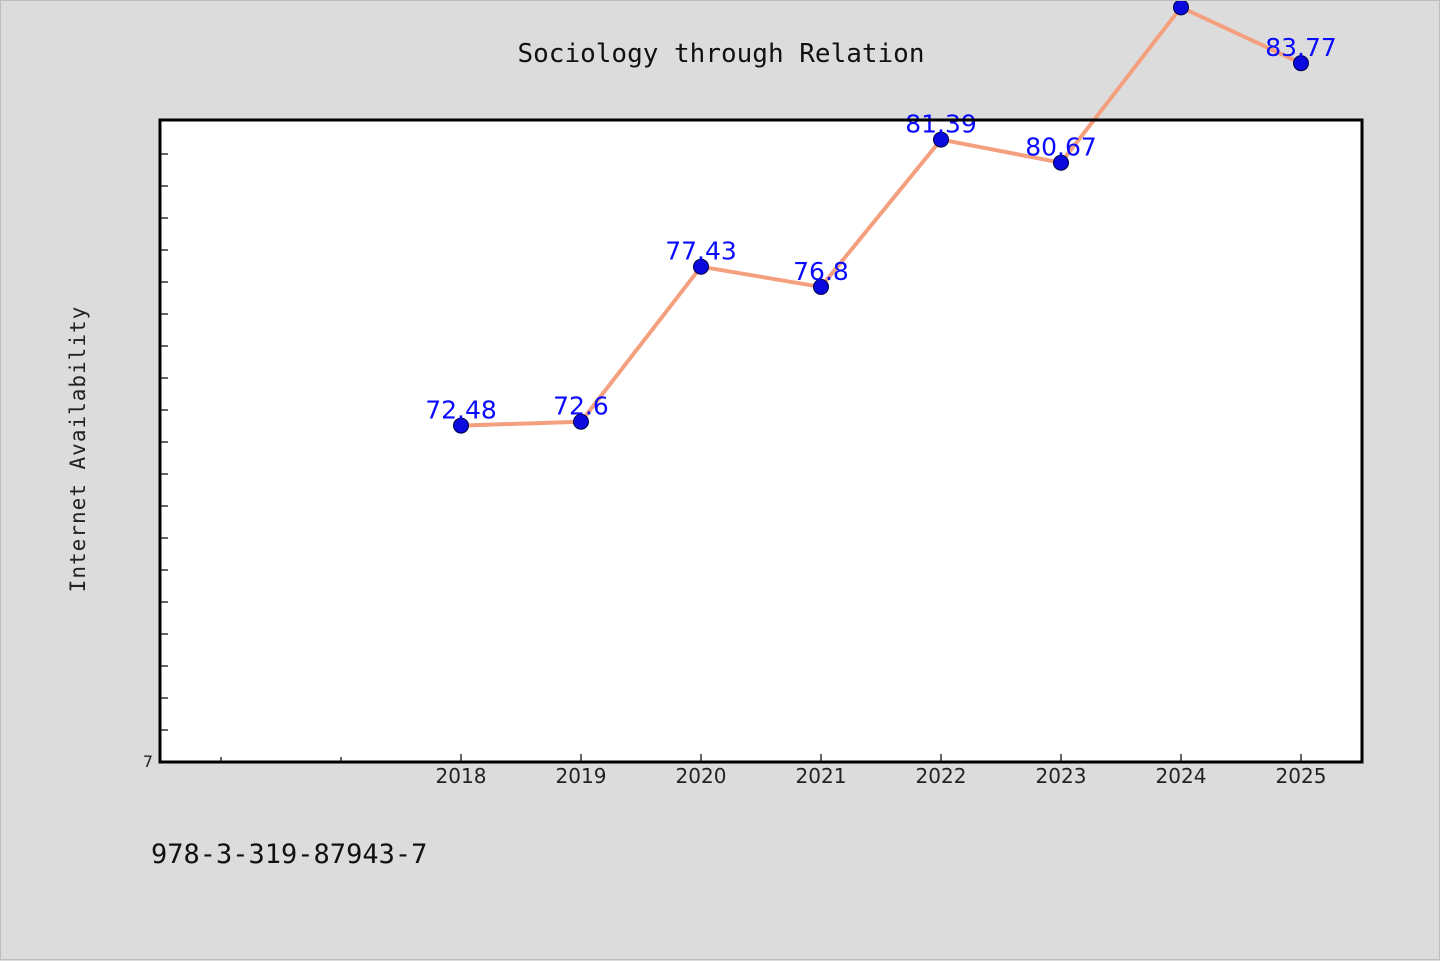 The width and height of the screenshot is (1440, 961). Describe the element at coordinates (1181, 776) in the screenshot. I see `x-tick-label: 2024` at that location.